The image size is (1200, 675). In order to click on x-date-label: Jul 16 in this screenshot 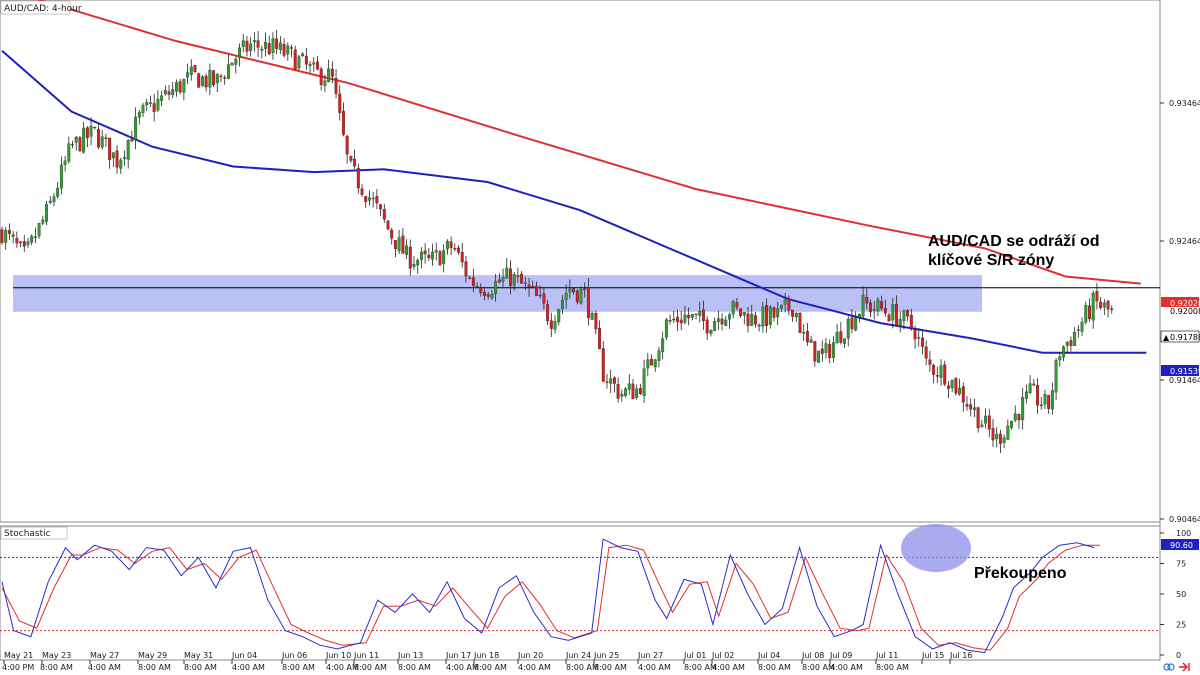, I will do `click(960, 655)`.